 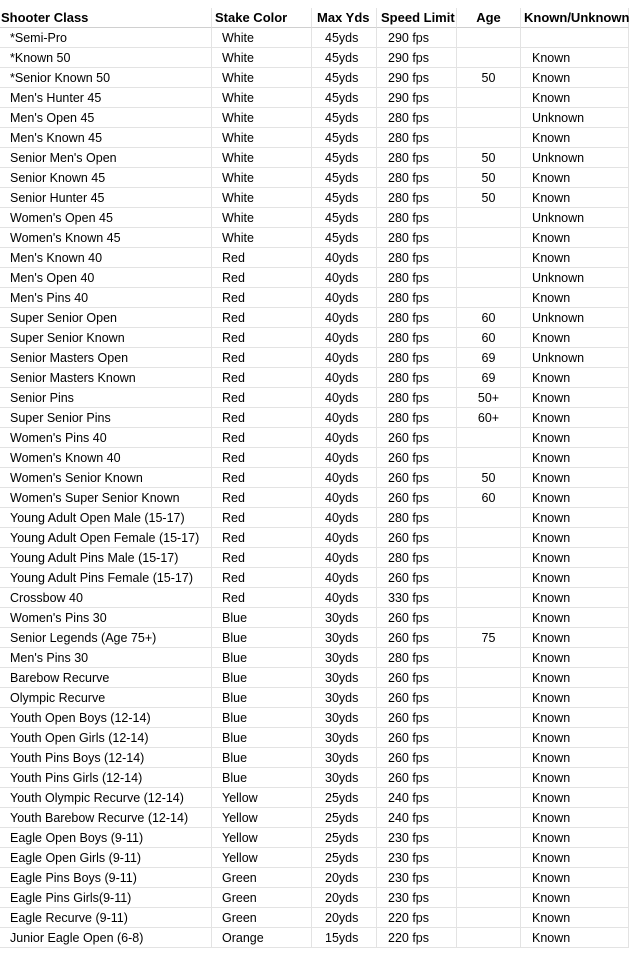 I want to click on shooter-class: Young Adult Pins Female (15-17), so click(x=106, y=578).